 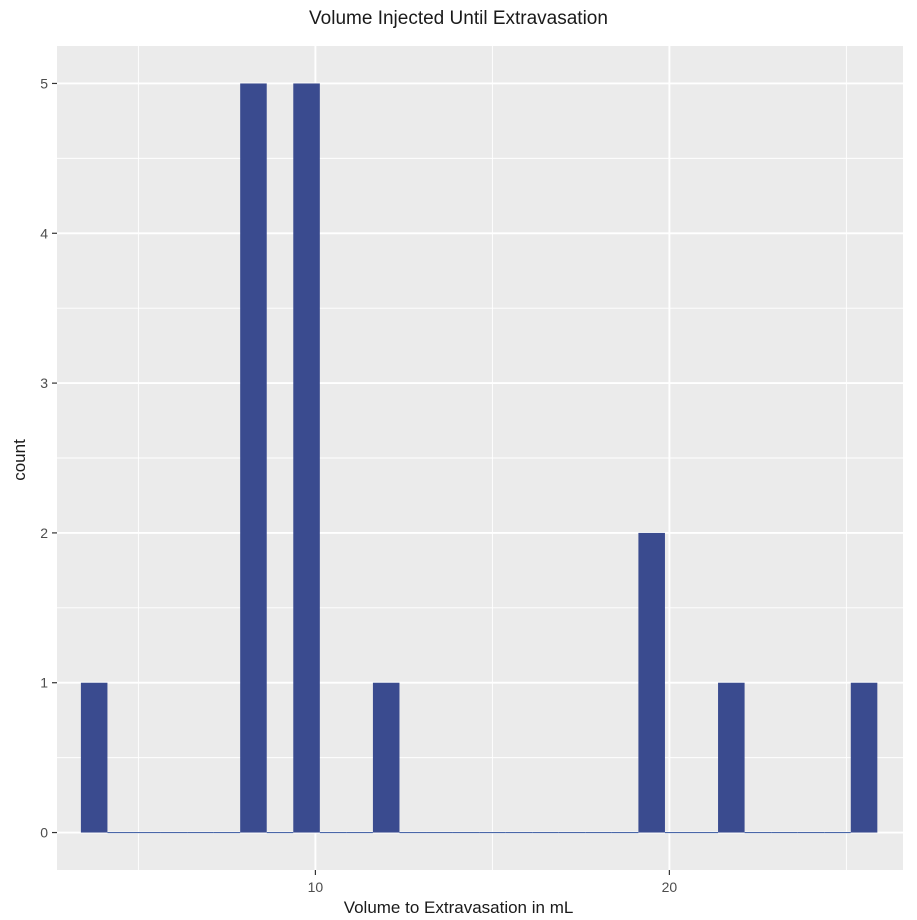 What do you see at coordinates (316, 887) in the screenshot?
I see `x-tick-label: 10` at bounding box center [316, 887].